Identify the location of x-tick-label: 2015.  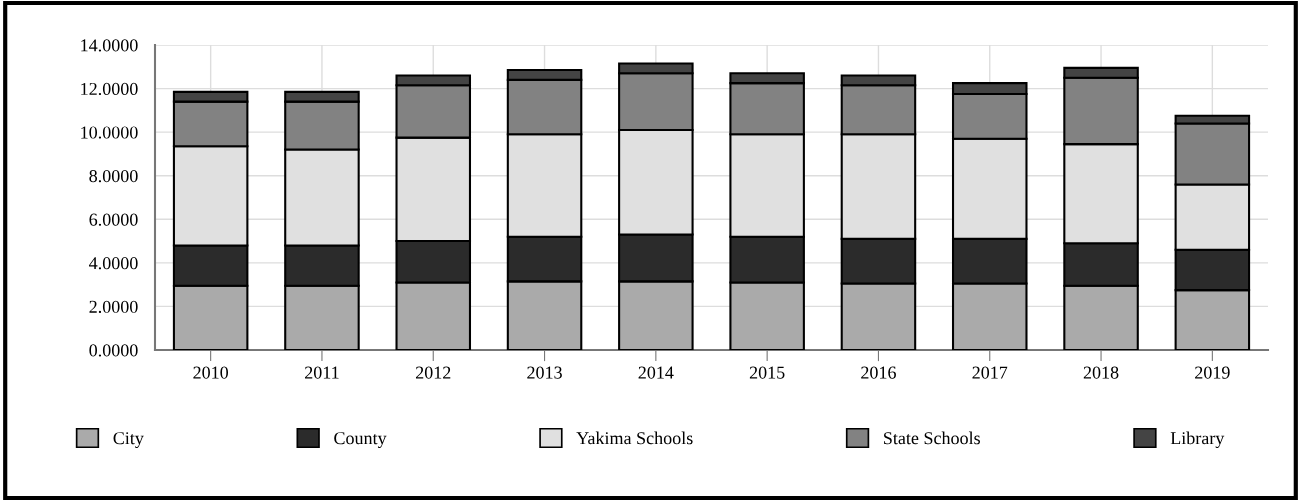
(767, 372).